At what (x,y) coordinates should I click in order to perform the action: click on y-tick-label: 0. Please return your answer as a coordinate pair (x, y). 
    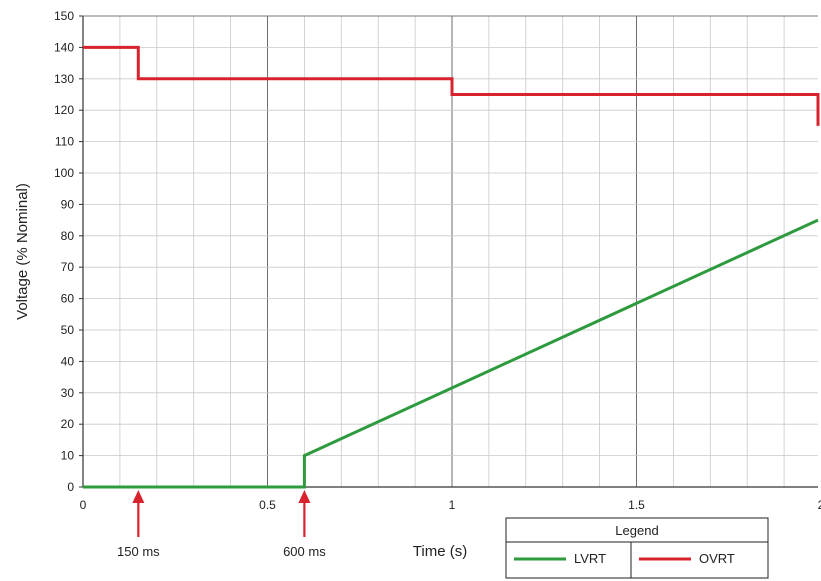
    Looking at the image, I should click on (70, 487).